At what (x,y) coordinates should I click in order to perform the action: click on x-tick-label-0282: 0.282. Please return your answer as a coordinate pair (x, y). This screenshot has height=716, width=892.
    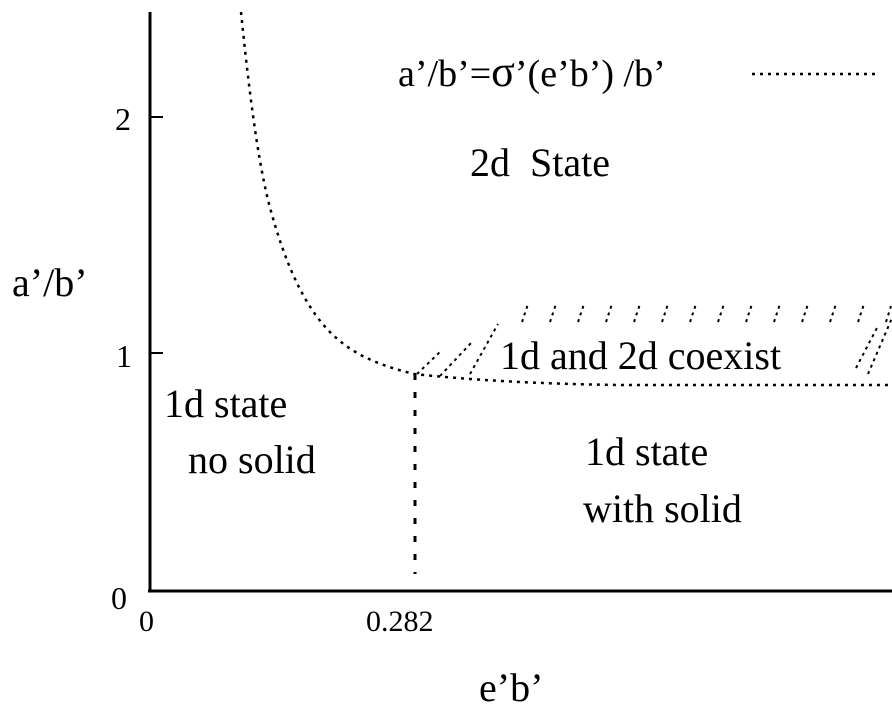
    Looking at the image, I should click on (400, 621).